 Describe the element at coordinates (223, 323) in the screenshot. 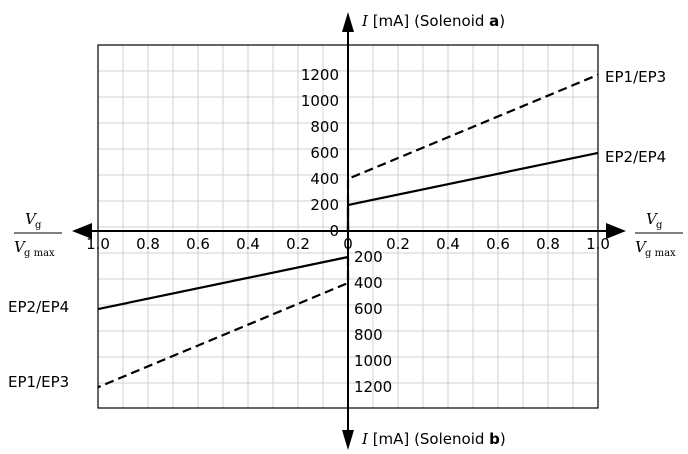

I see `series-line-ep1-ep3-b` at that location.